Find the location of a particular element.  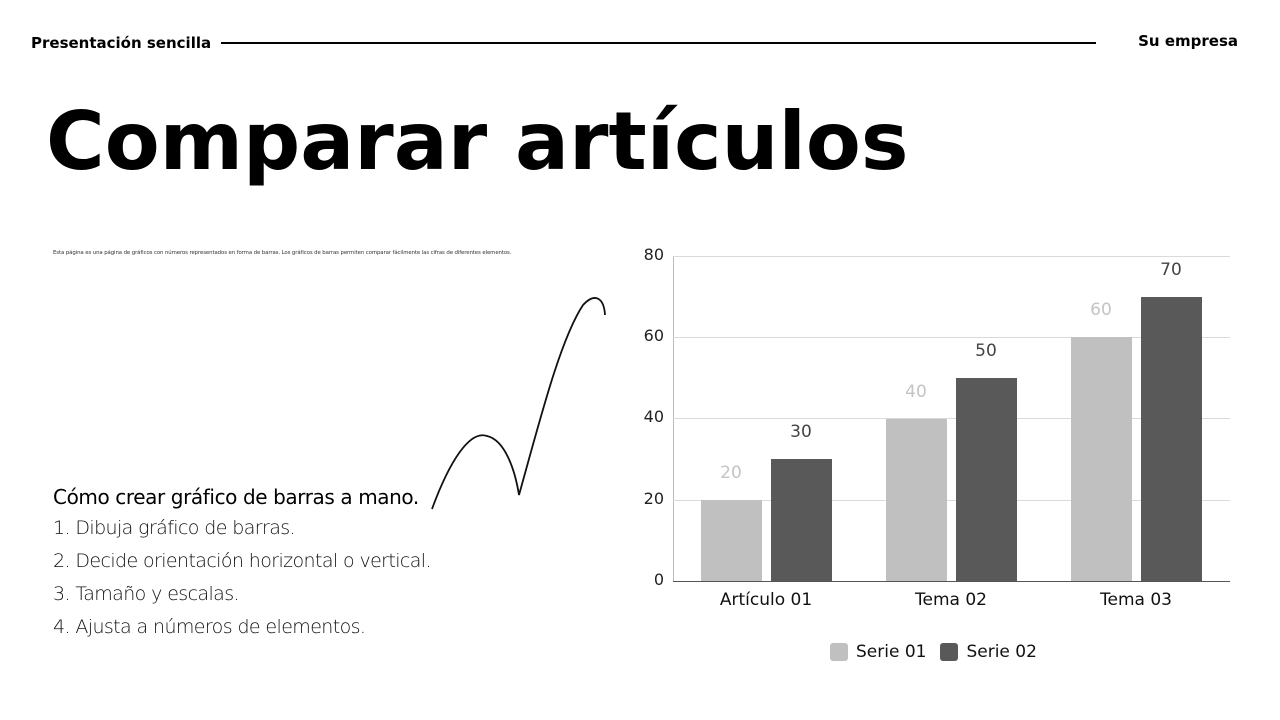

y-tick-label: 0 is located at coordinates (658, 579).